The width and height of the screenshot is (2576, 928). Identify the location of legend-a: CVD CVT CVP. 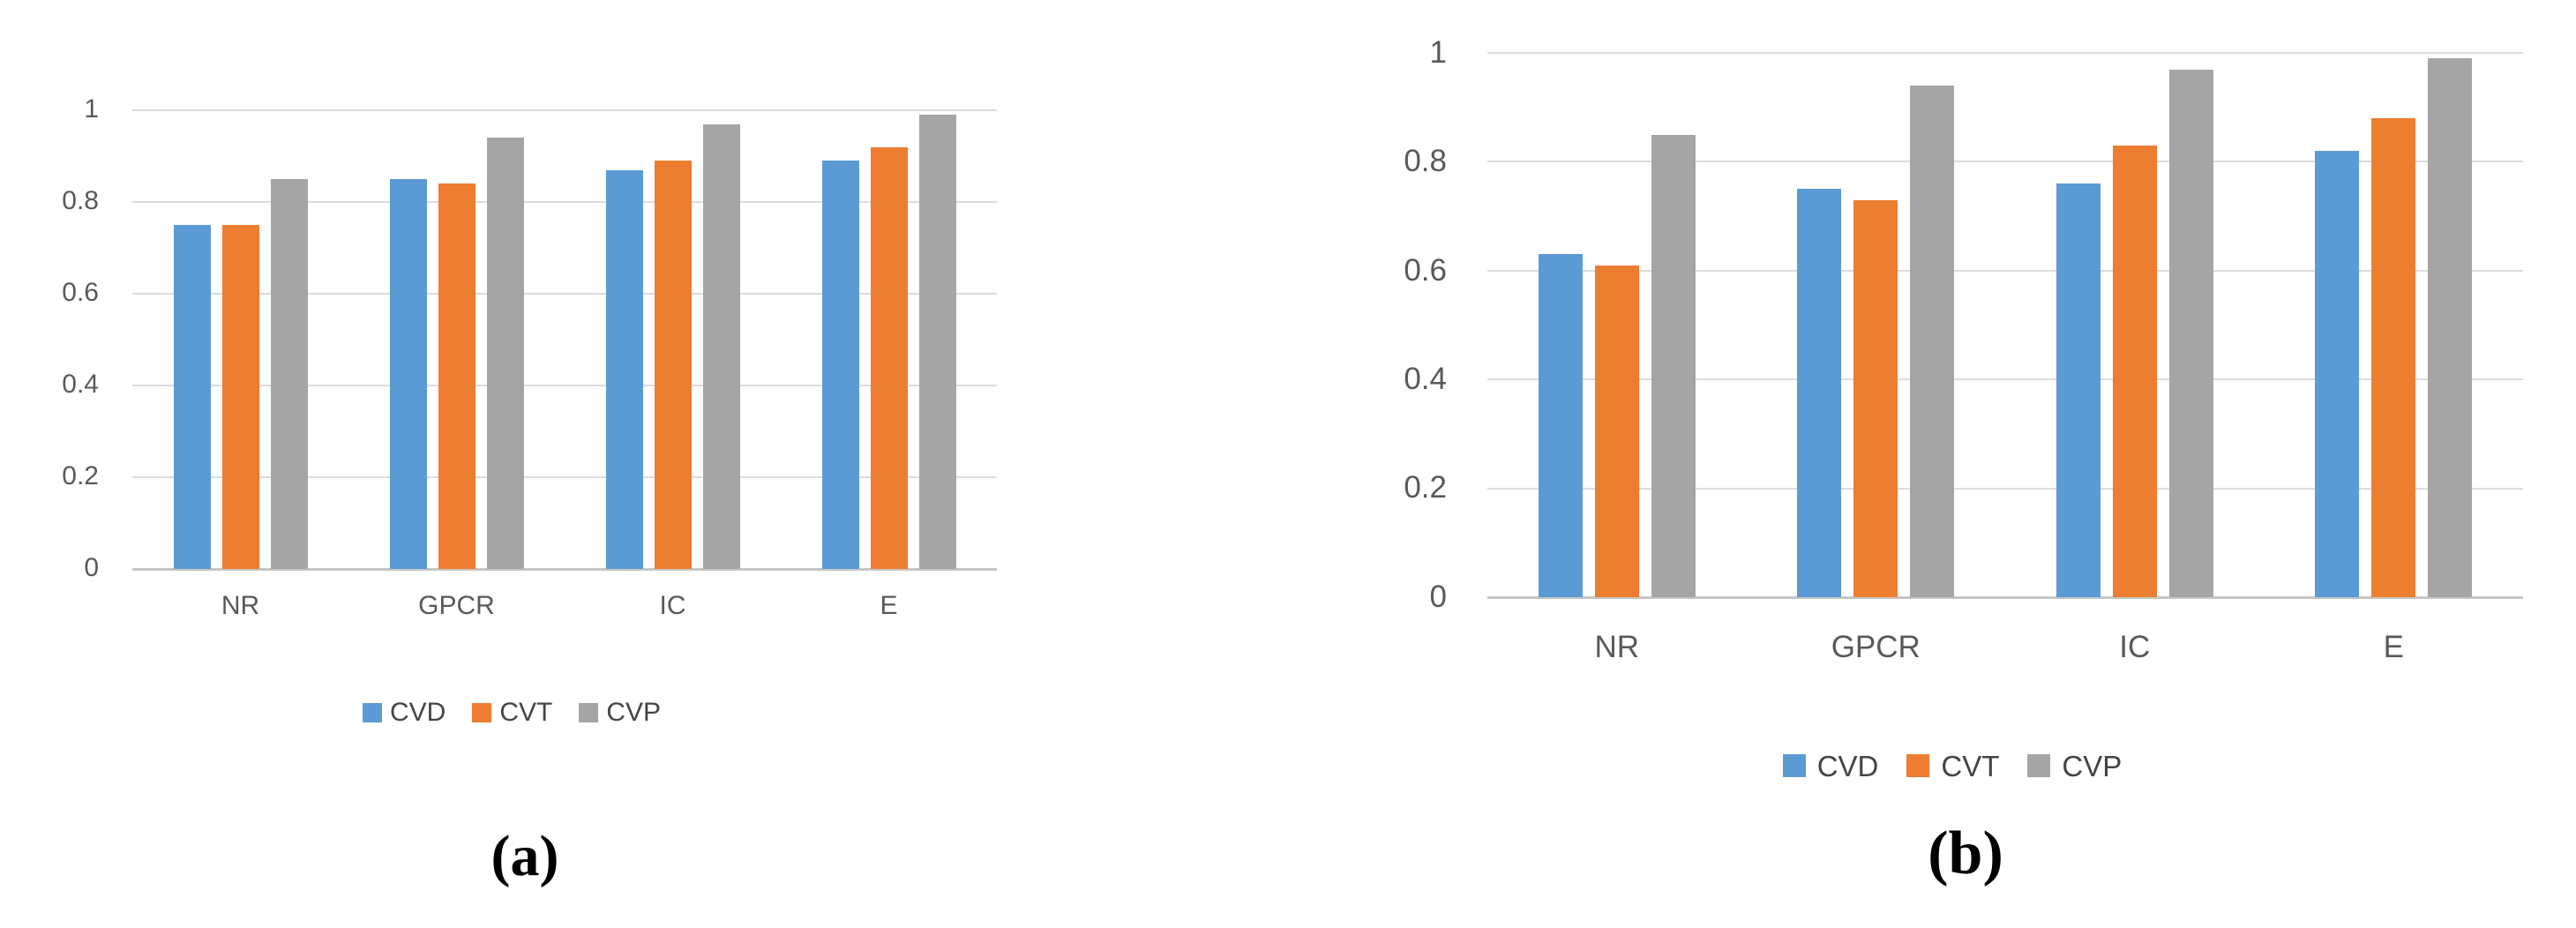
(512, 712).